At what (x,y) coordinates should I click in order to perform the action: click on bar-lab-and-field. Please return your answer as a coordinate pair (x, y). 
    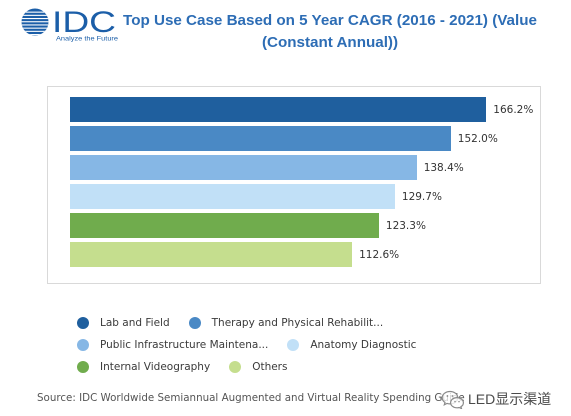
    Looking at the image, I should click on (278, 109).